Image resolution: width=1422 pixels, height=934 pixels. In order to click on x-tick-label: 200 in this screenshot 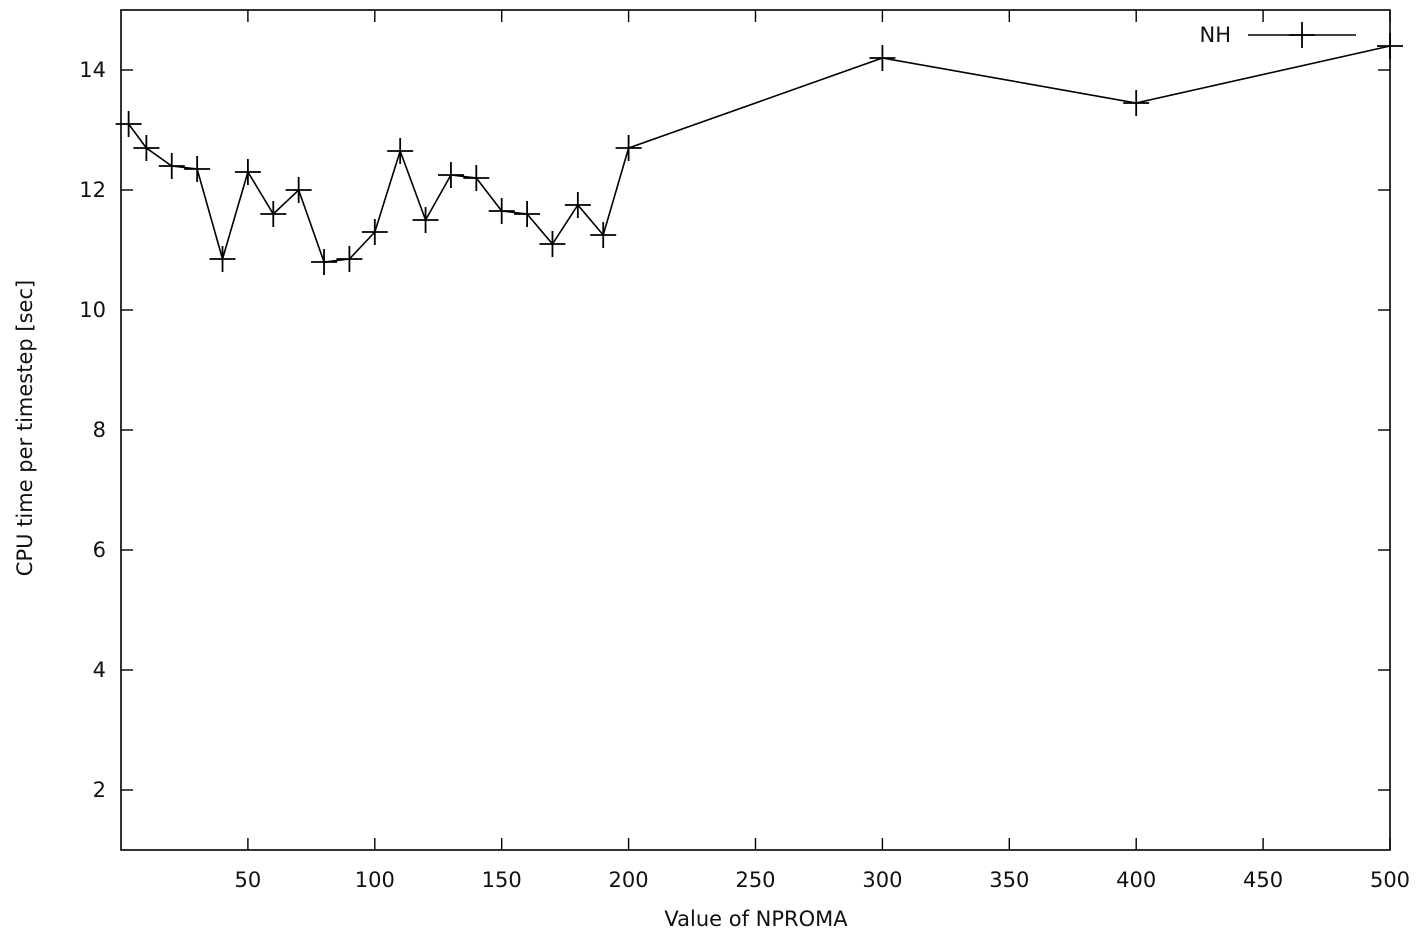, I will do `click(629, 880)`.